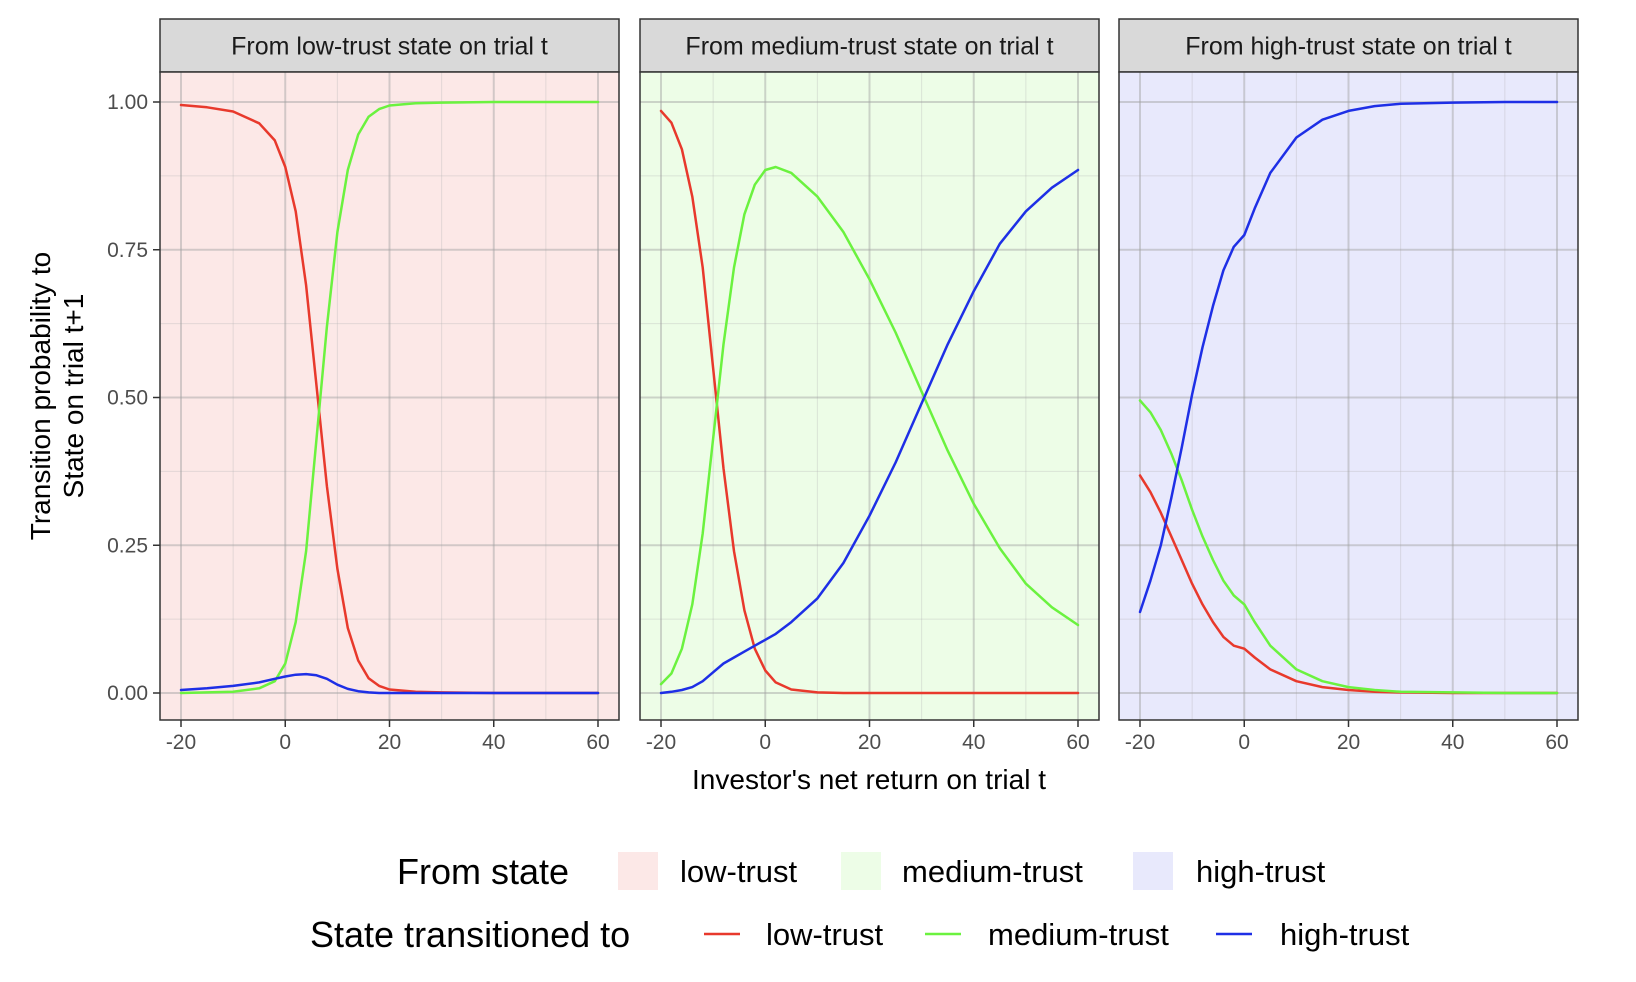 This screenshot has width=1636, height=982. I want to click on strip-label: From high-trust state on trial t, so click(1348, 47).